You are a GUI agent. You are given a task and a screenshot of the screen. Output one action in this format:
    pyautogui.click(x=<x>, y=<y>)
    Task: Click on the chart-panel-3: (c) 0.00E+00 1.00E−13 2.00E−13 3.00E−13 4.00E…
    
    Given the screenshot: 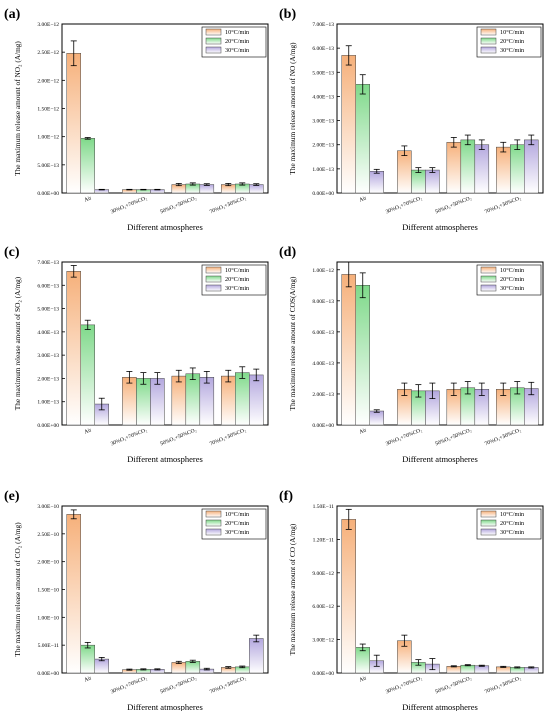 What is the action you would take?
    pyautogui.click(x=136, y=354)
    